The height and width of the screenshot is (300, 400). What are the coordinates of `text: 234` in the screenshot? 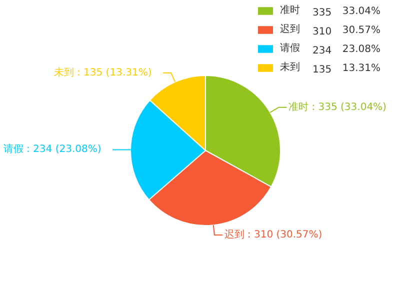 It's located at (322, 51).